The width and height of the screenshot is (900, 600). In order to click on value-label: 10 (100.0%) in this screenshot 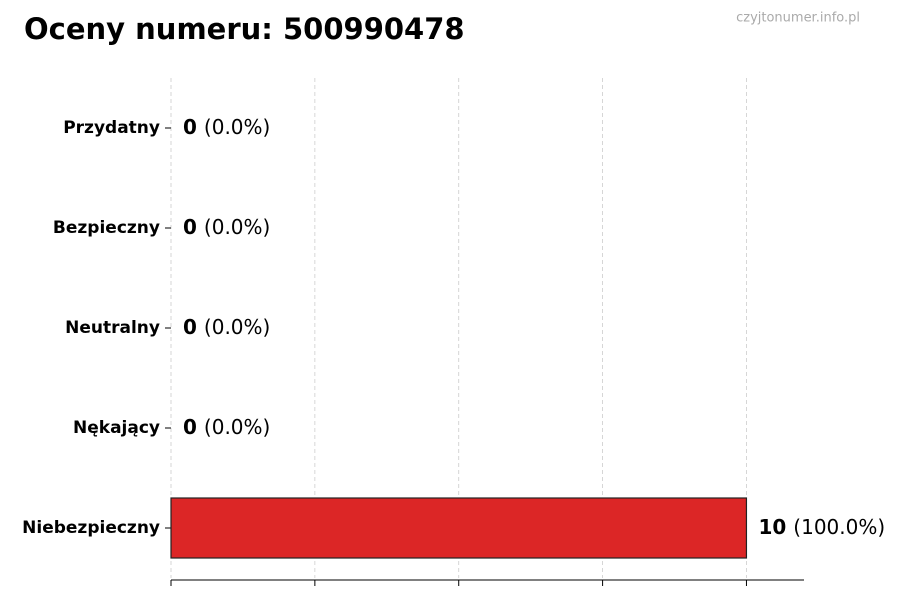, I will do `click(821, 527)`.